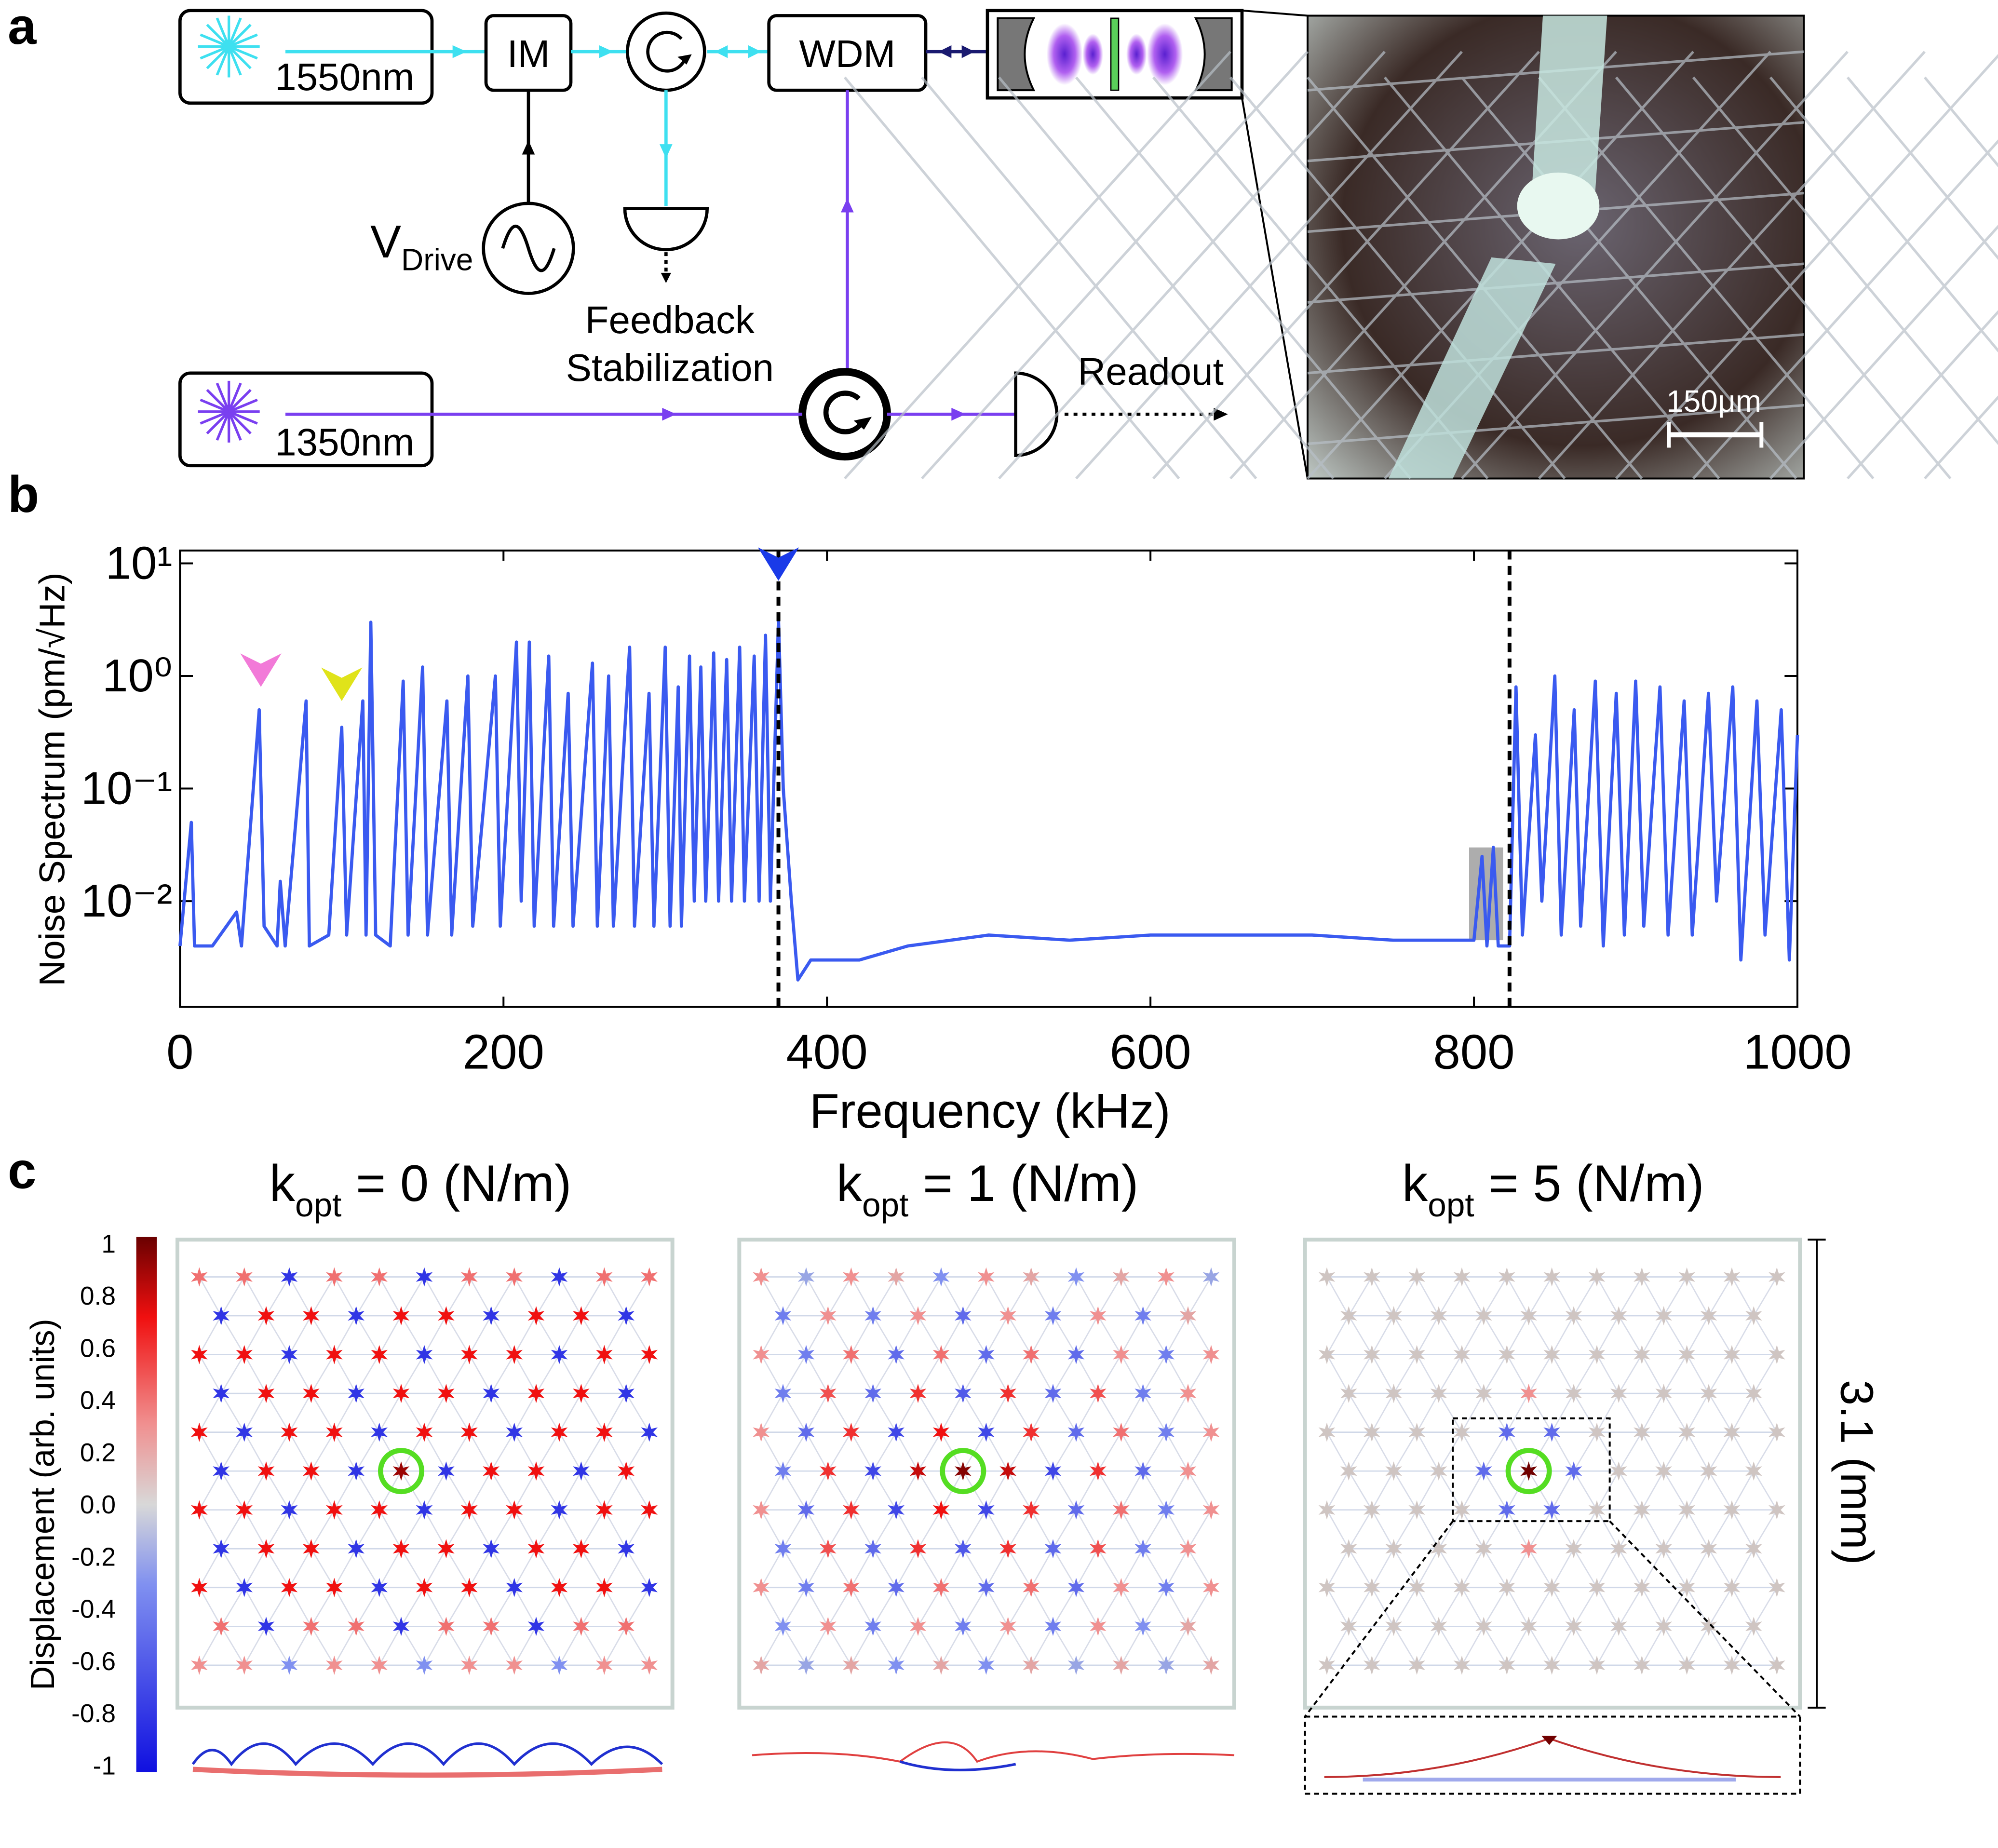 The height and width of the screenshot is (1848, 1998). I want to click on profile, so click(427, 1773).